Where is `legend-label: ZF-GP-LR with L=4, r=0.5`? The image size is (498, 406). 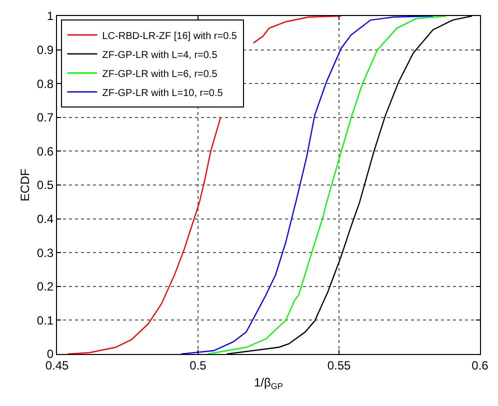
legend-label: ZF-GP-LR with L=4, r=0.5 is located at coordinates (160, 55).